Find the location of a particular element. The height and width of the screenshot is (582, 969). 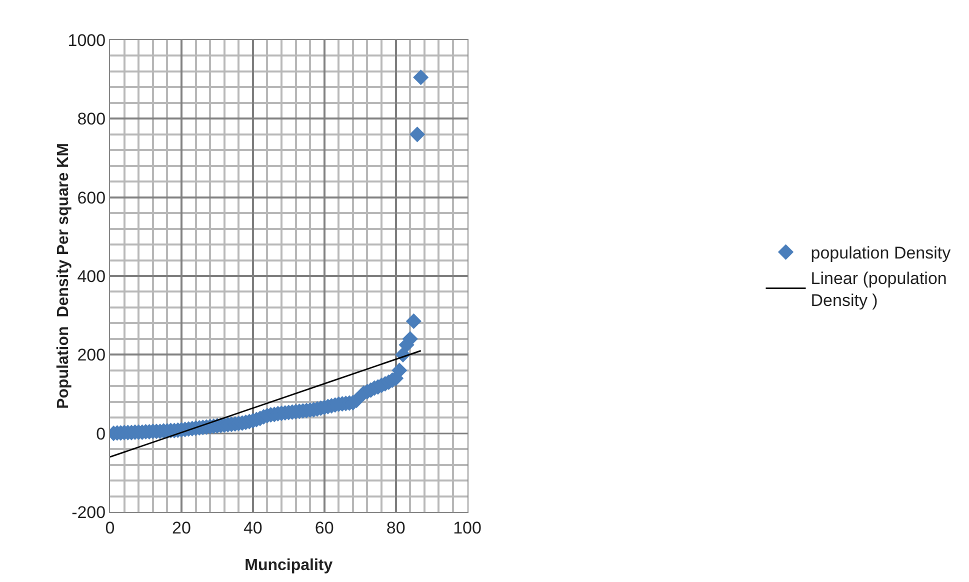

legend-label: population Density is located at coordinates (881, 253).